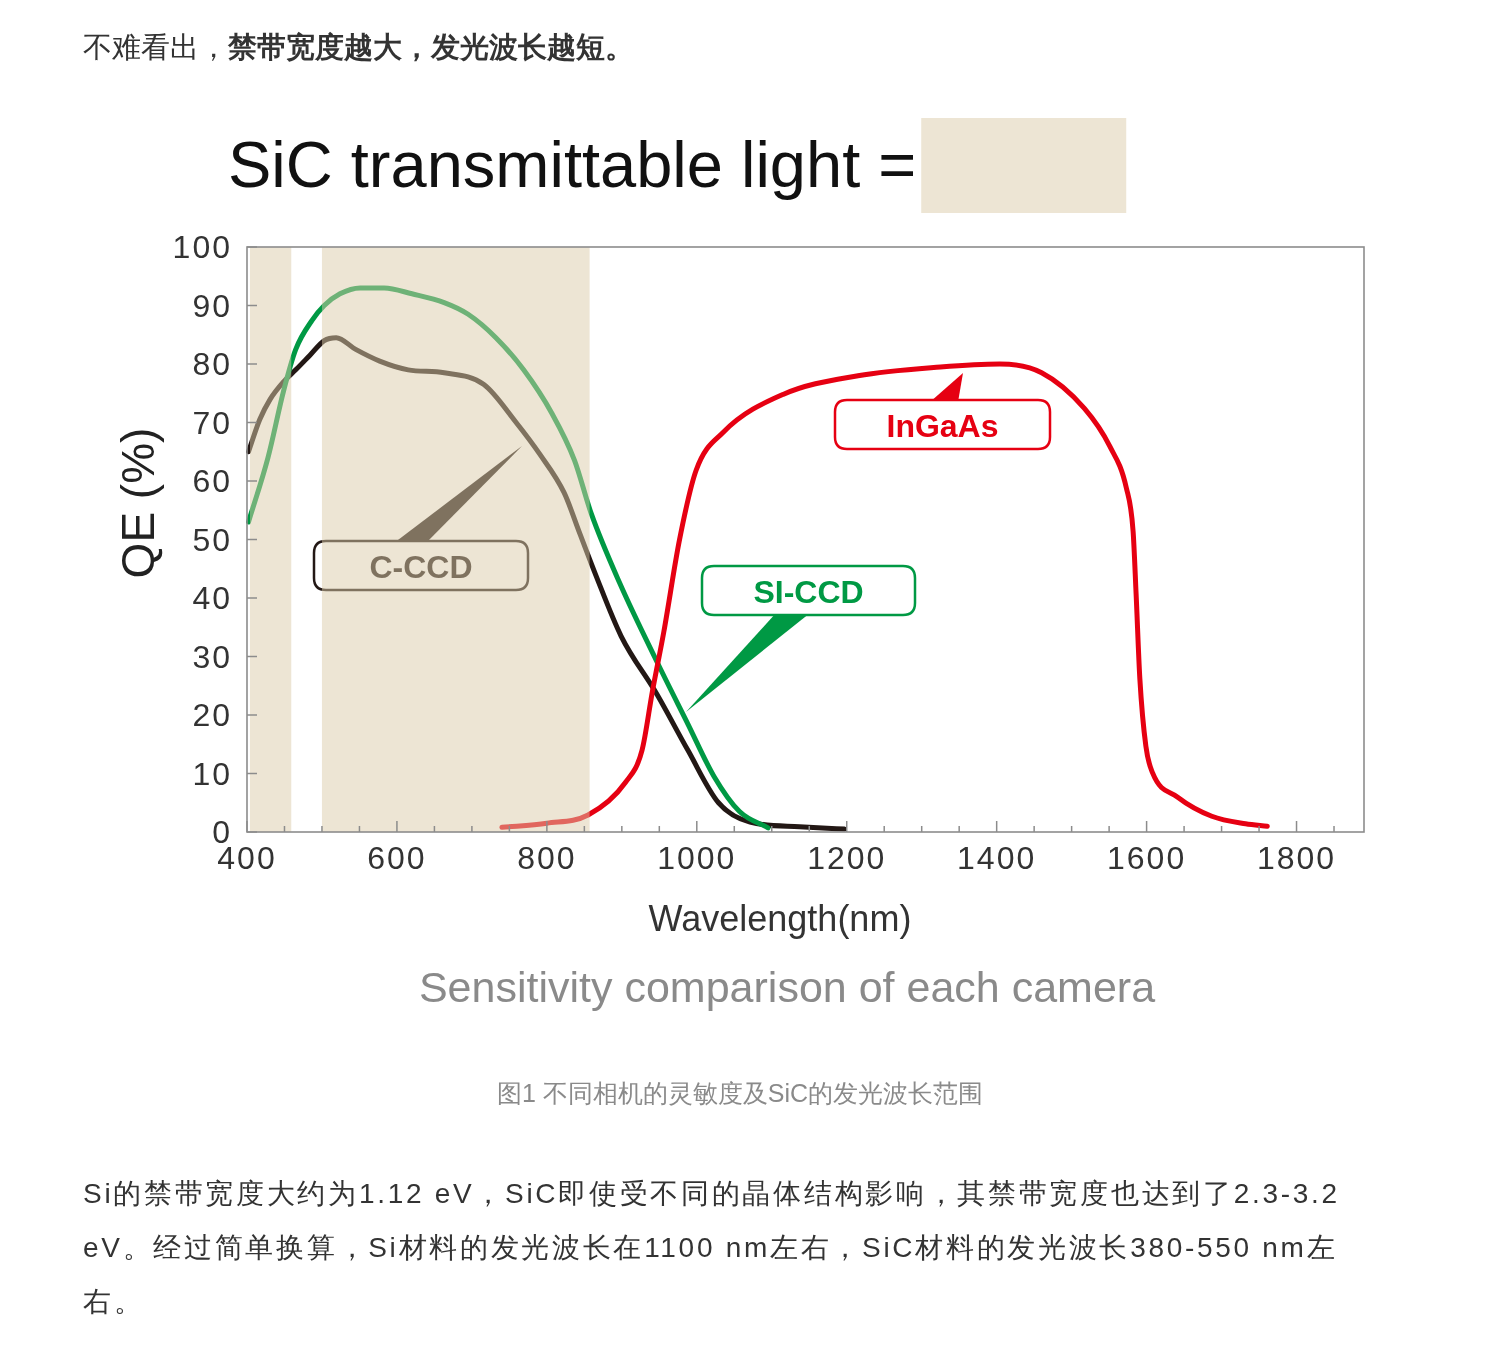 The image size is (1499, 1365). Describe the element at coordinates (202, 247) in the screenshot. I see `y-tick-label: 100` at that location.